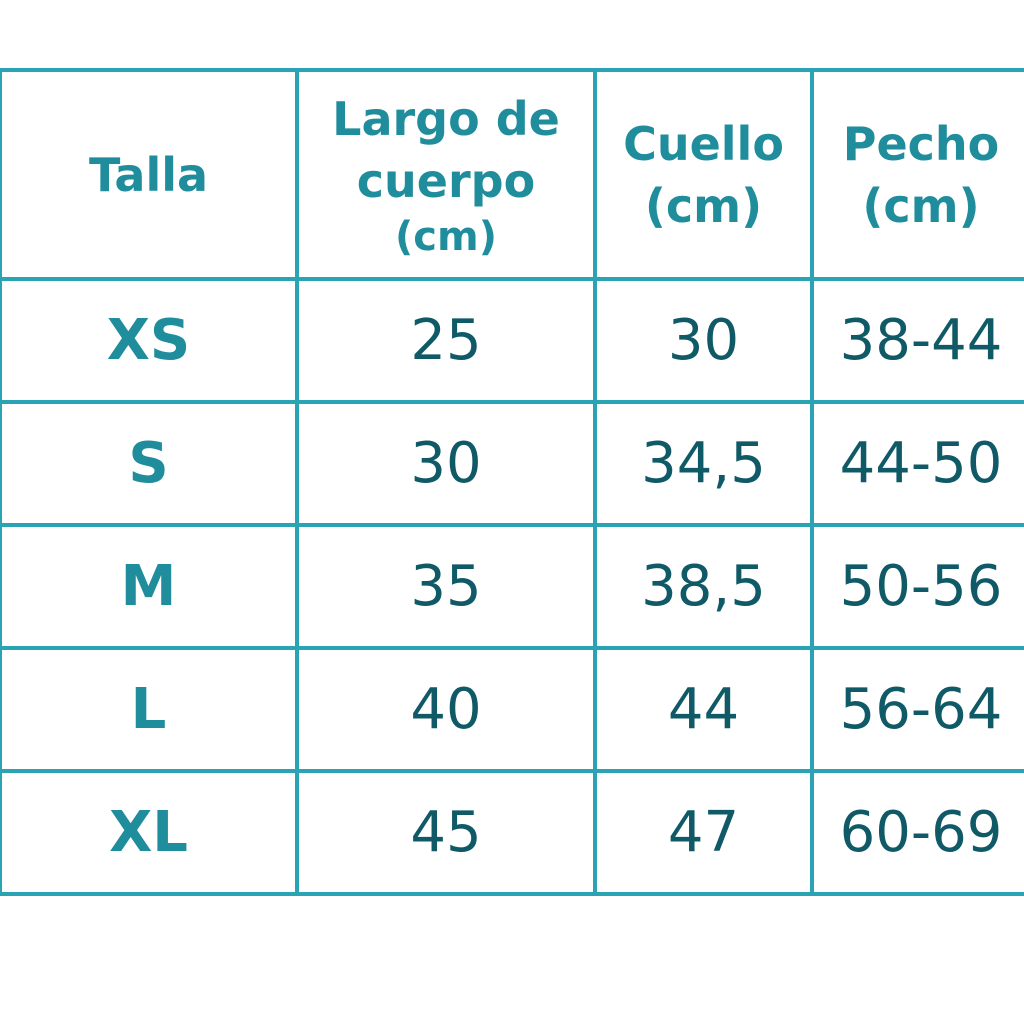  I want to click on cell-pecho: 50-56, so click(917, 586).